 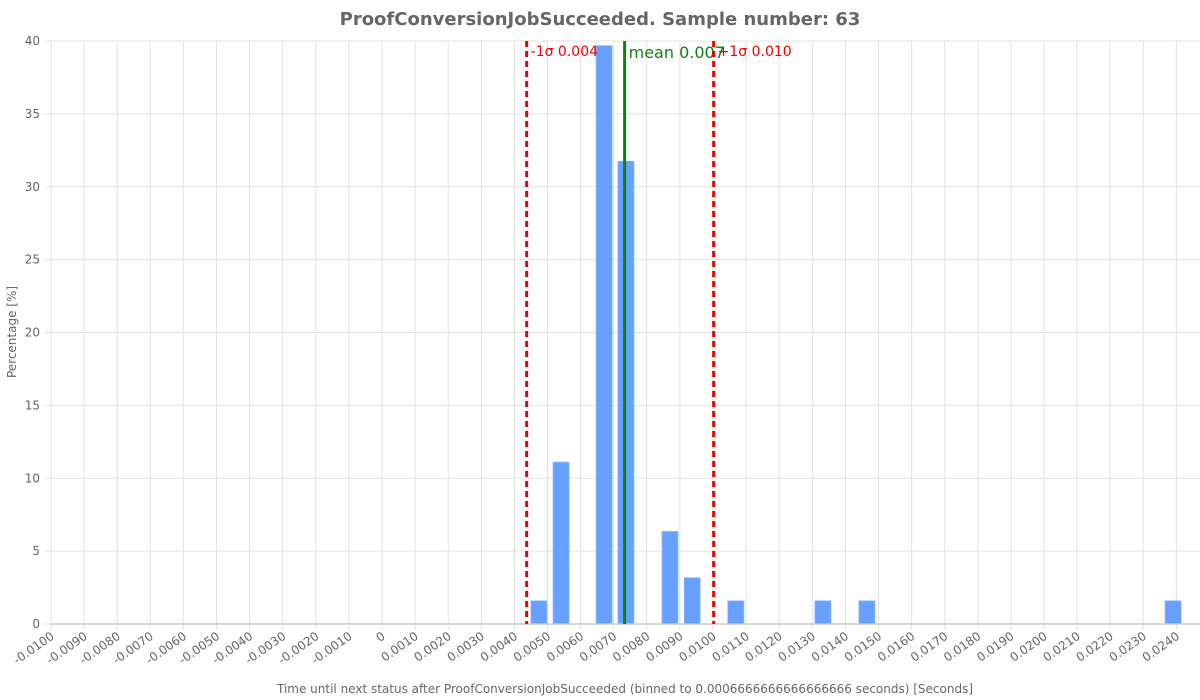 I want to click on x-tick-label: 0.0140, so click(x=830, y=647).